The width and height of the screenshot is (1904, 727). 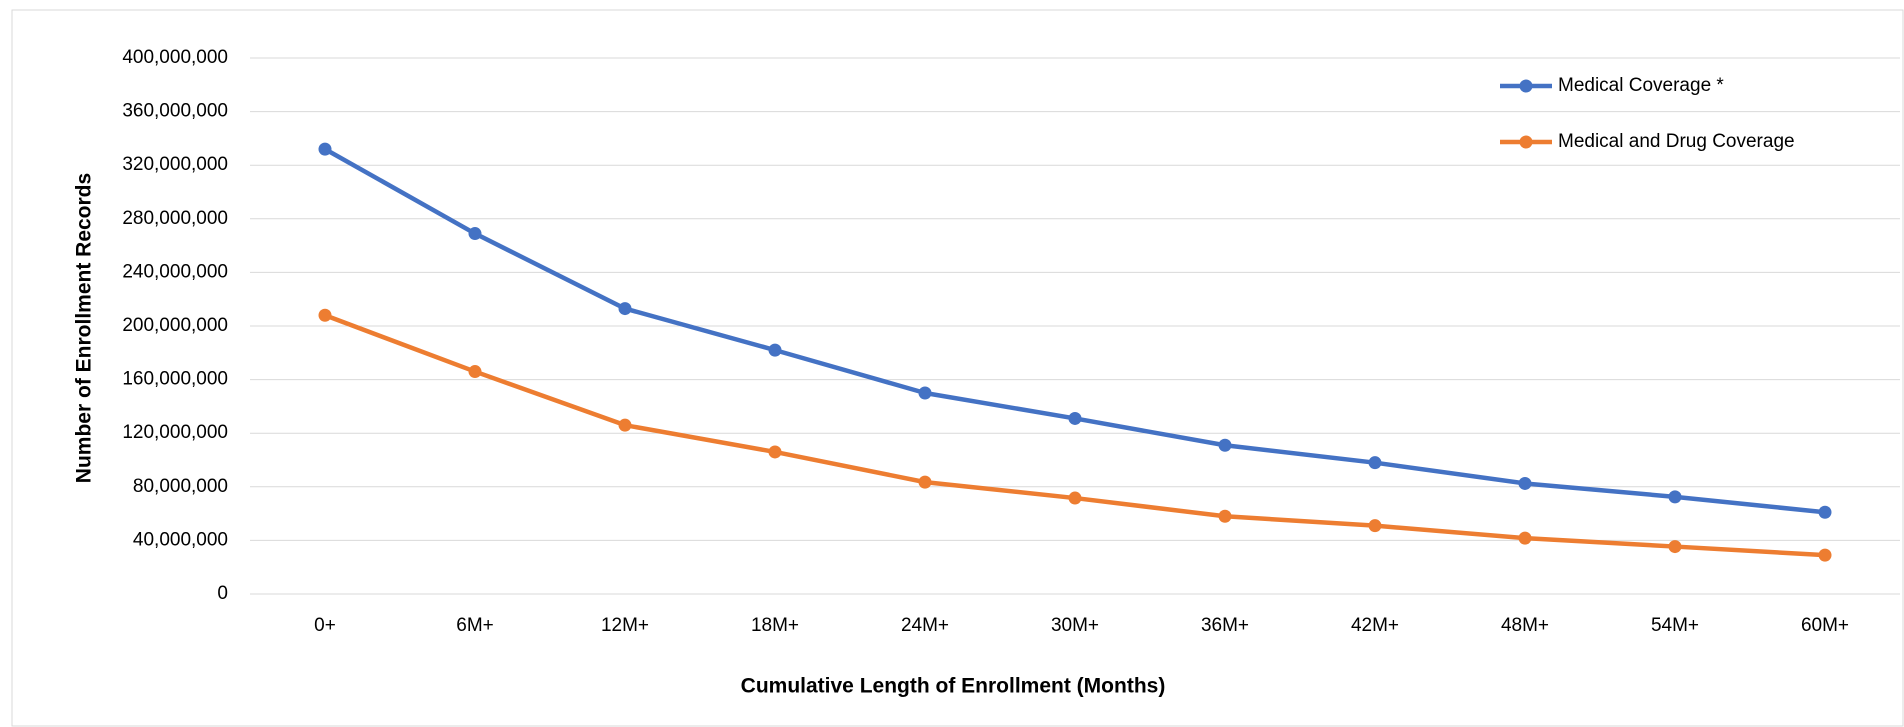 I want to click on y-tick-label: 160,000,000, so click(x=175, y=379).